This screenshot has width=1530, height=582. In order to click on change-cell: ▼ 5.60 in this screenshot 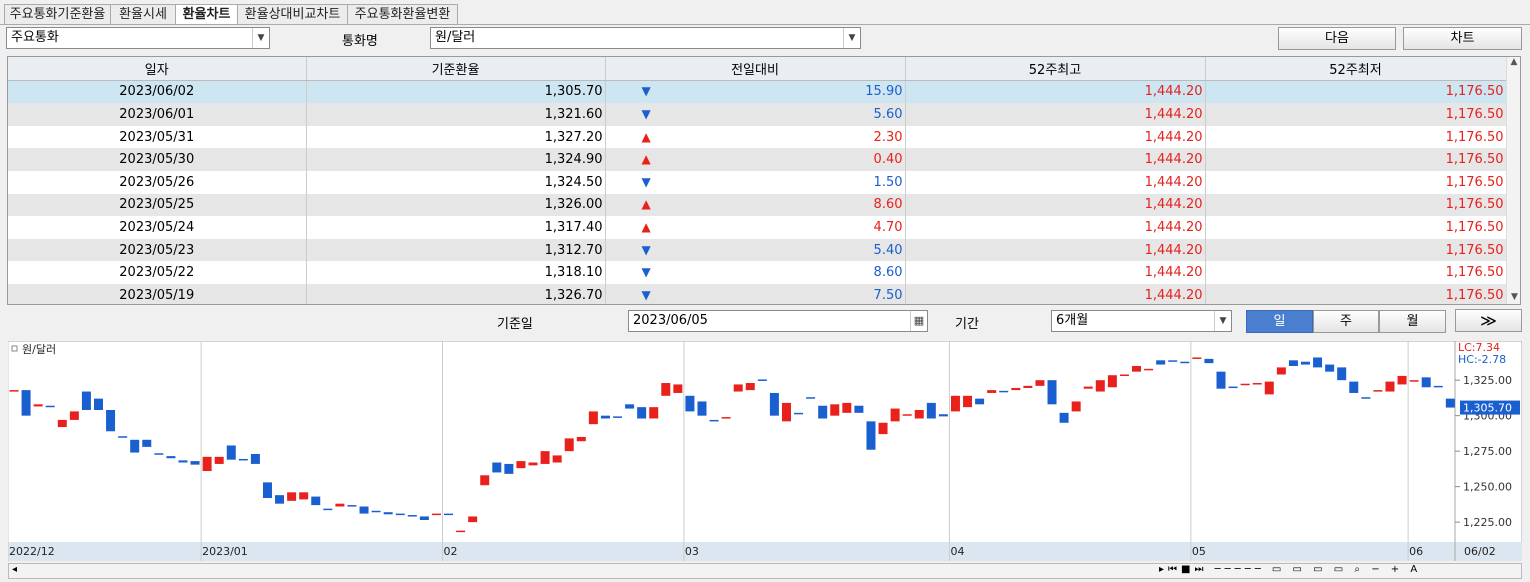, I will do `click(755, 114)`.